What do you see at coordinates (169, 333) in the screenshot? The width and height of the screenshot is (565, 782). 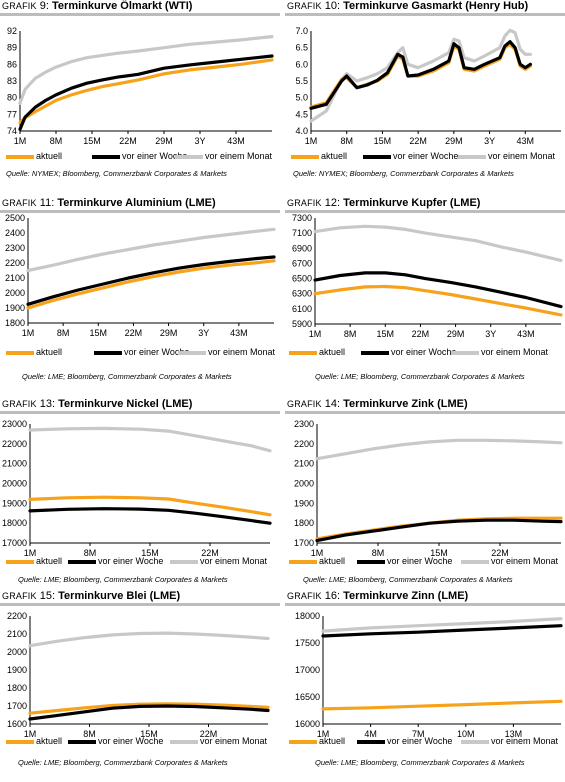 I see `x-tick-label: 29M` at bounding box center [169, 333].